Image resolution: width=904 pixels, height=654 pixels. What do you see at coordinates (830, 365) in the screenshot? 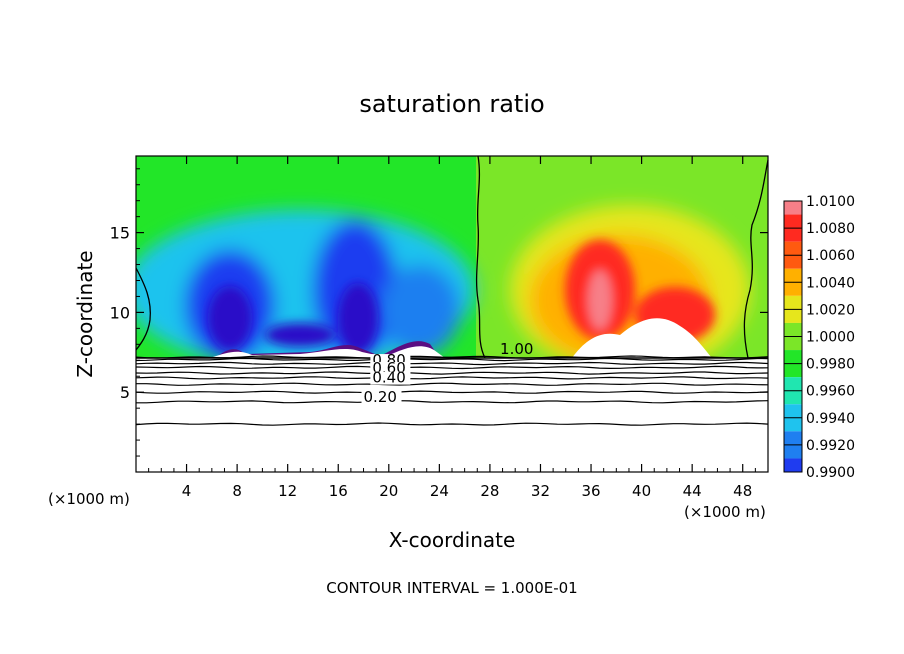
I see `colorbar-label: 0.9980` at bounding box center [830, 365].